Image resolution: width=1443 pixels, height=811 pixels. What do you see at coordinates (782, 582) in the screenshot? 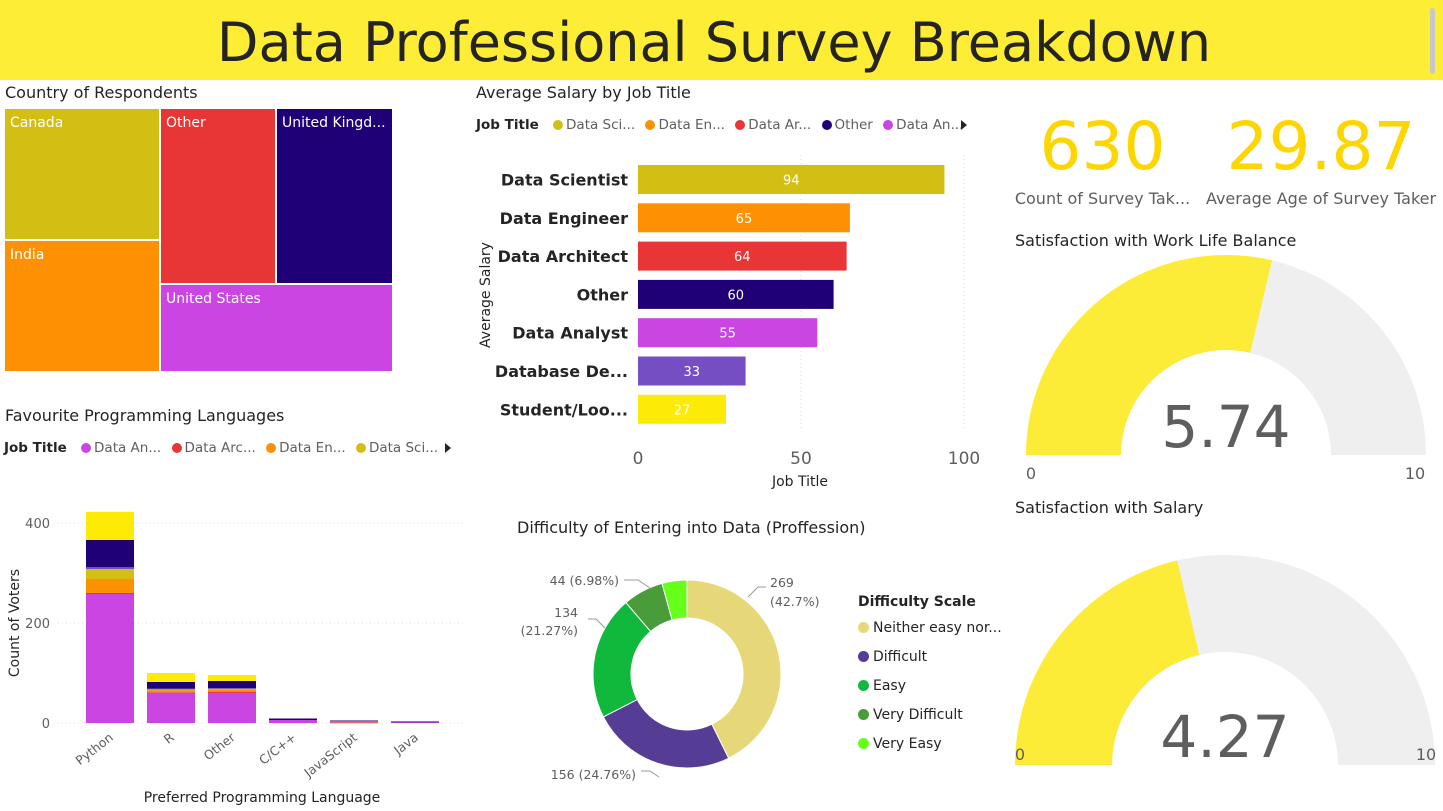
I see `donut-data-label: 269` at bounding box center [782, 582].